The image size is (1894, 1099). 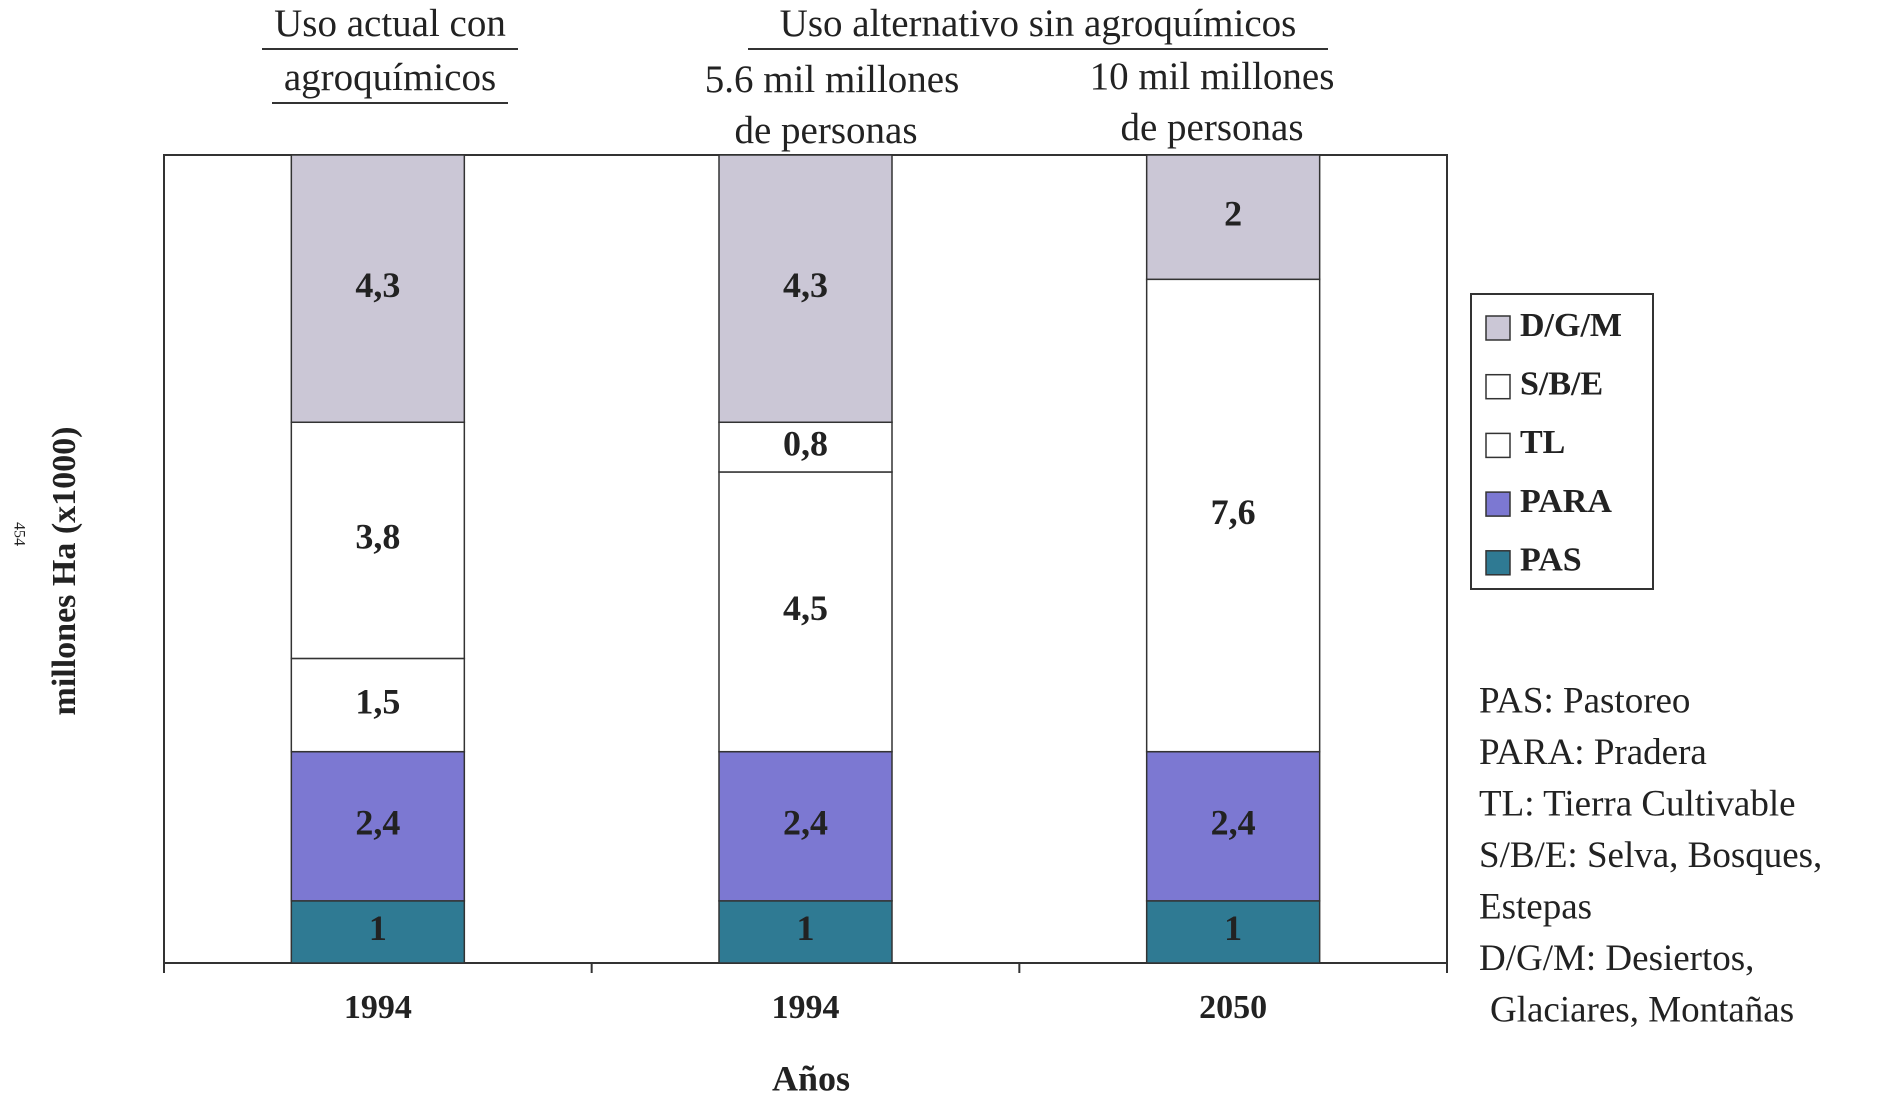 I want to click on header: Uso actual con, so click(x=390, y=23).